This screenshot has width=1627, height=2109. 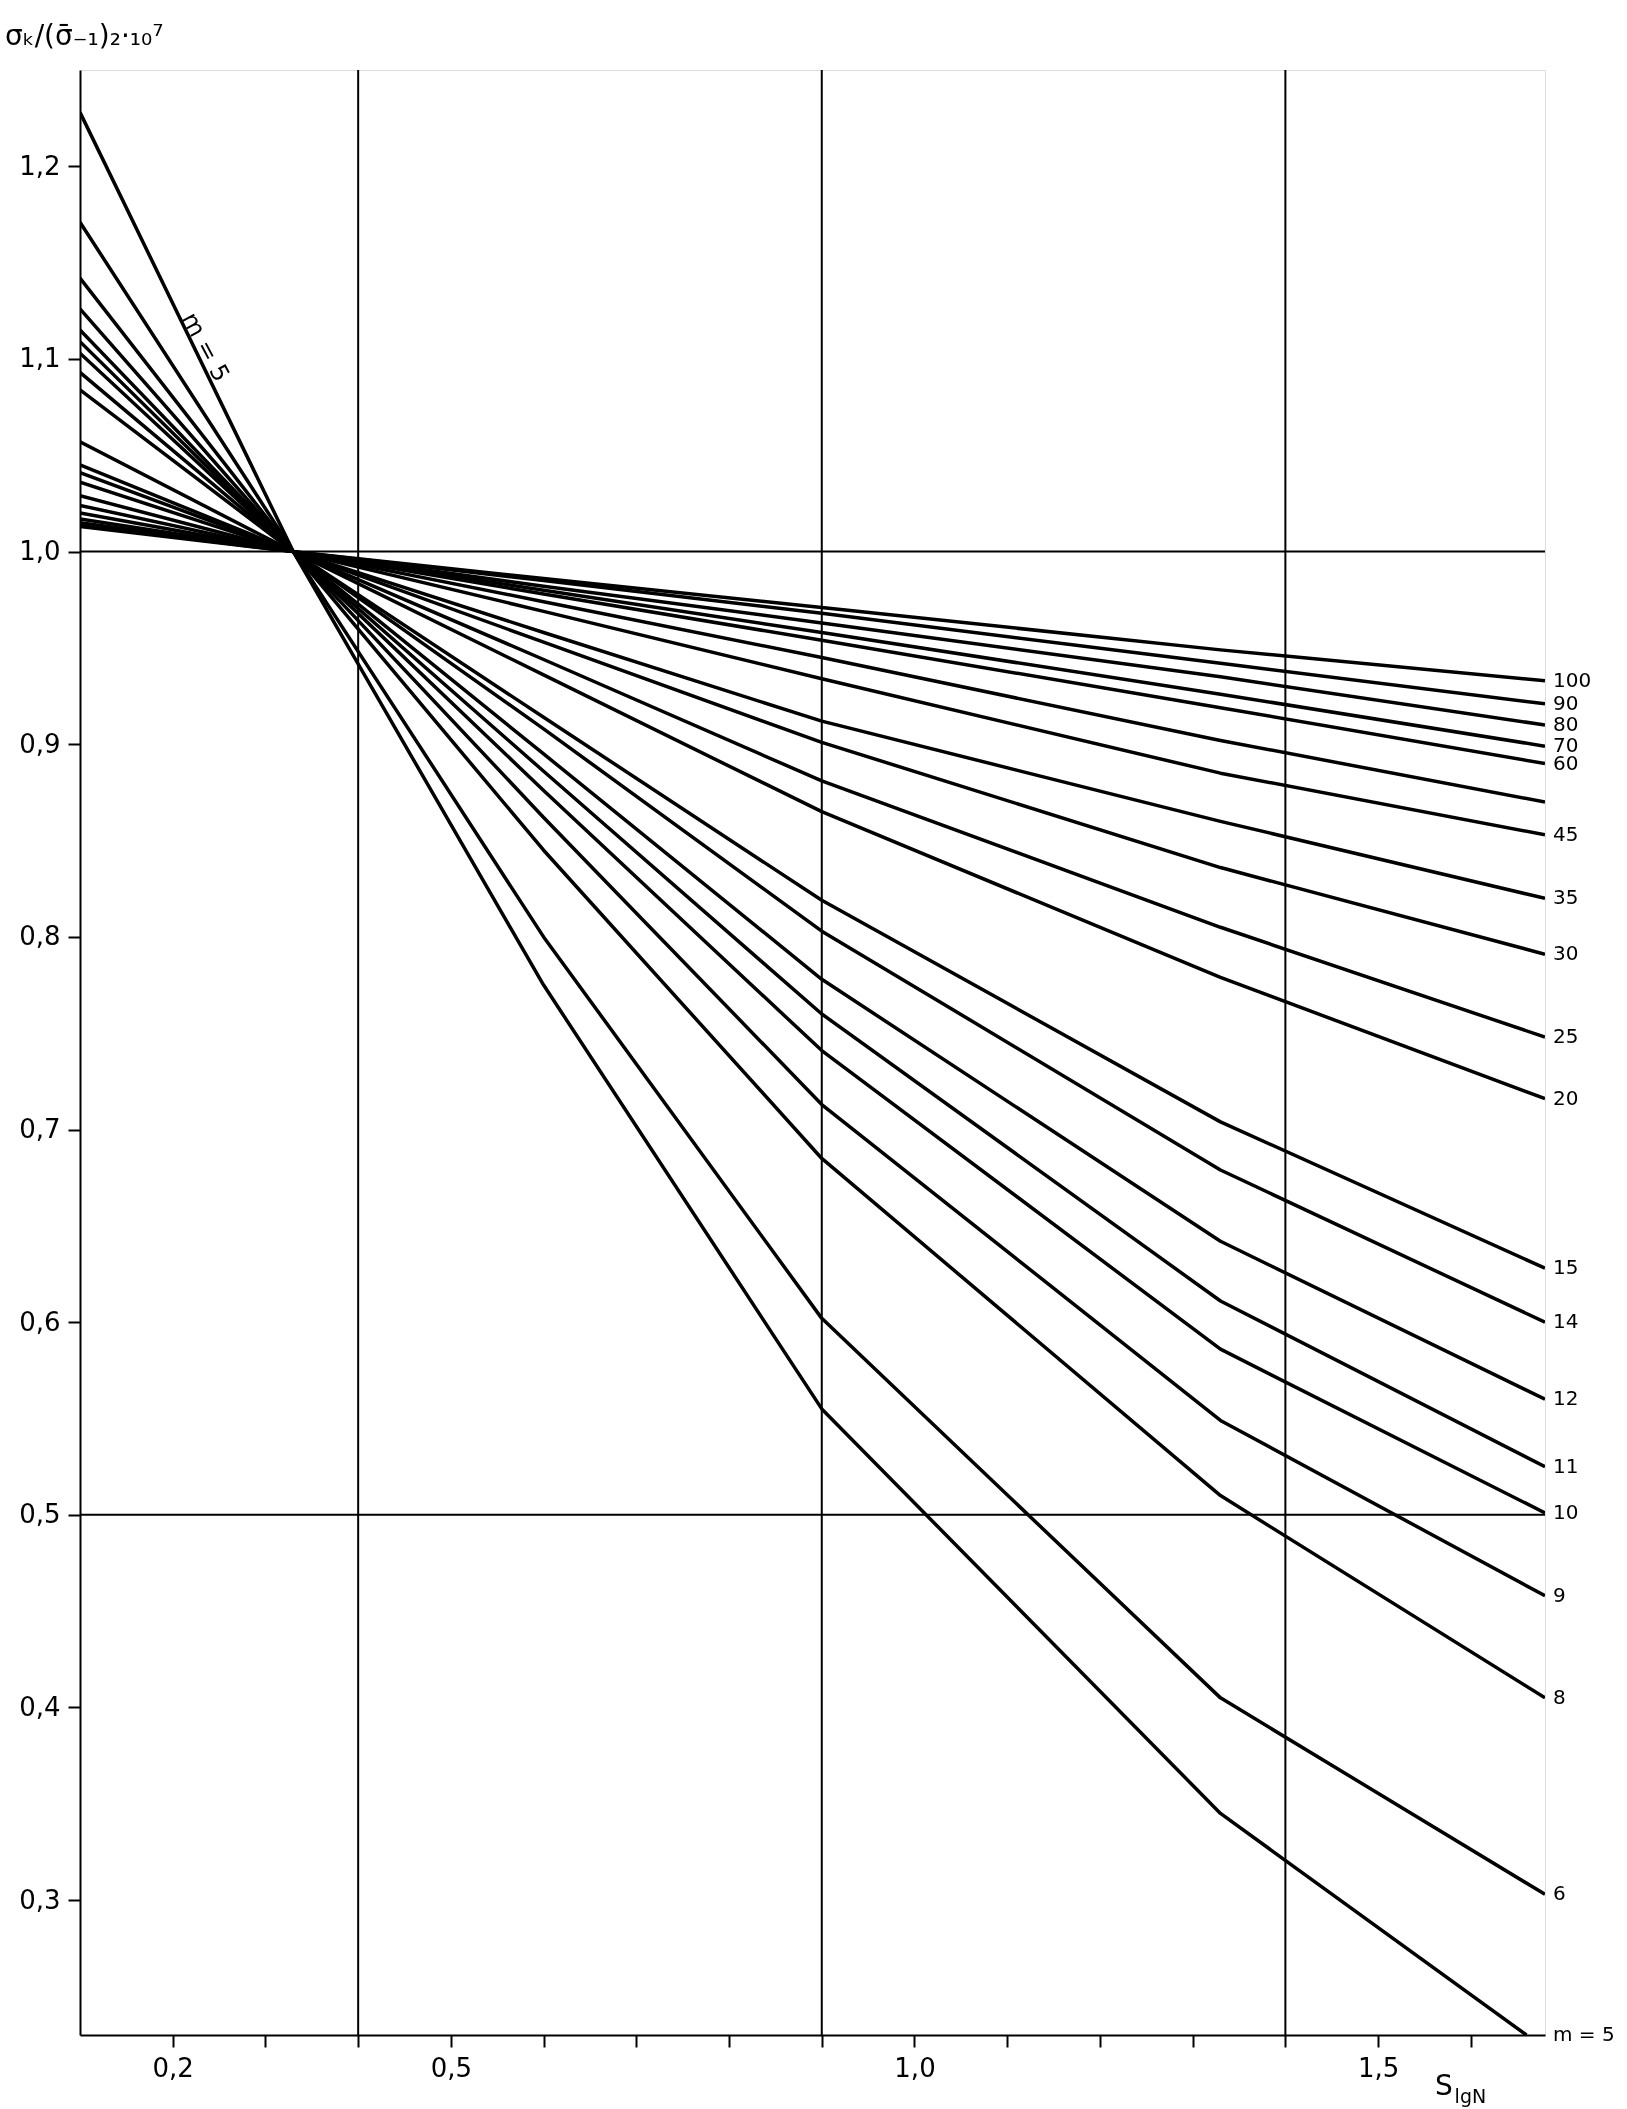 What do you see at coordinates (40, 1899) in the screenshot?
I see `y-tick-label: 0,3` at bounding box center [40, 1899].